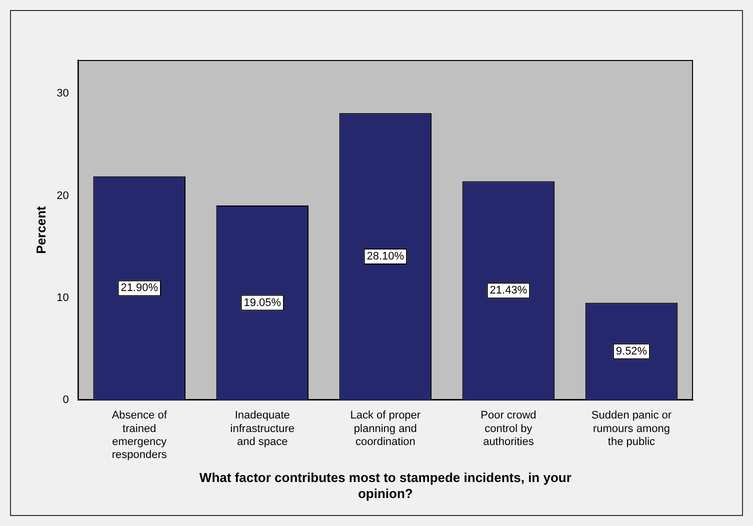  Describe the element at coordinates (632, 351) in the screenshot. I see `data-label: 9.52%` at that location.